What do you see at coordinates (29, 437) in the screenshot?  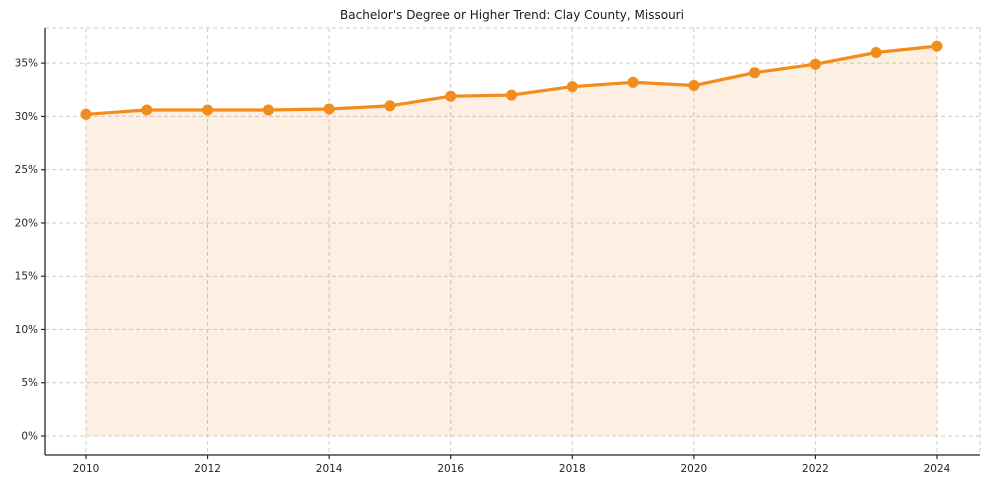 I see `y-tick-label: 0%` at bounding box center [29, 437].